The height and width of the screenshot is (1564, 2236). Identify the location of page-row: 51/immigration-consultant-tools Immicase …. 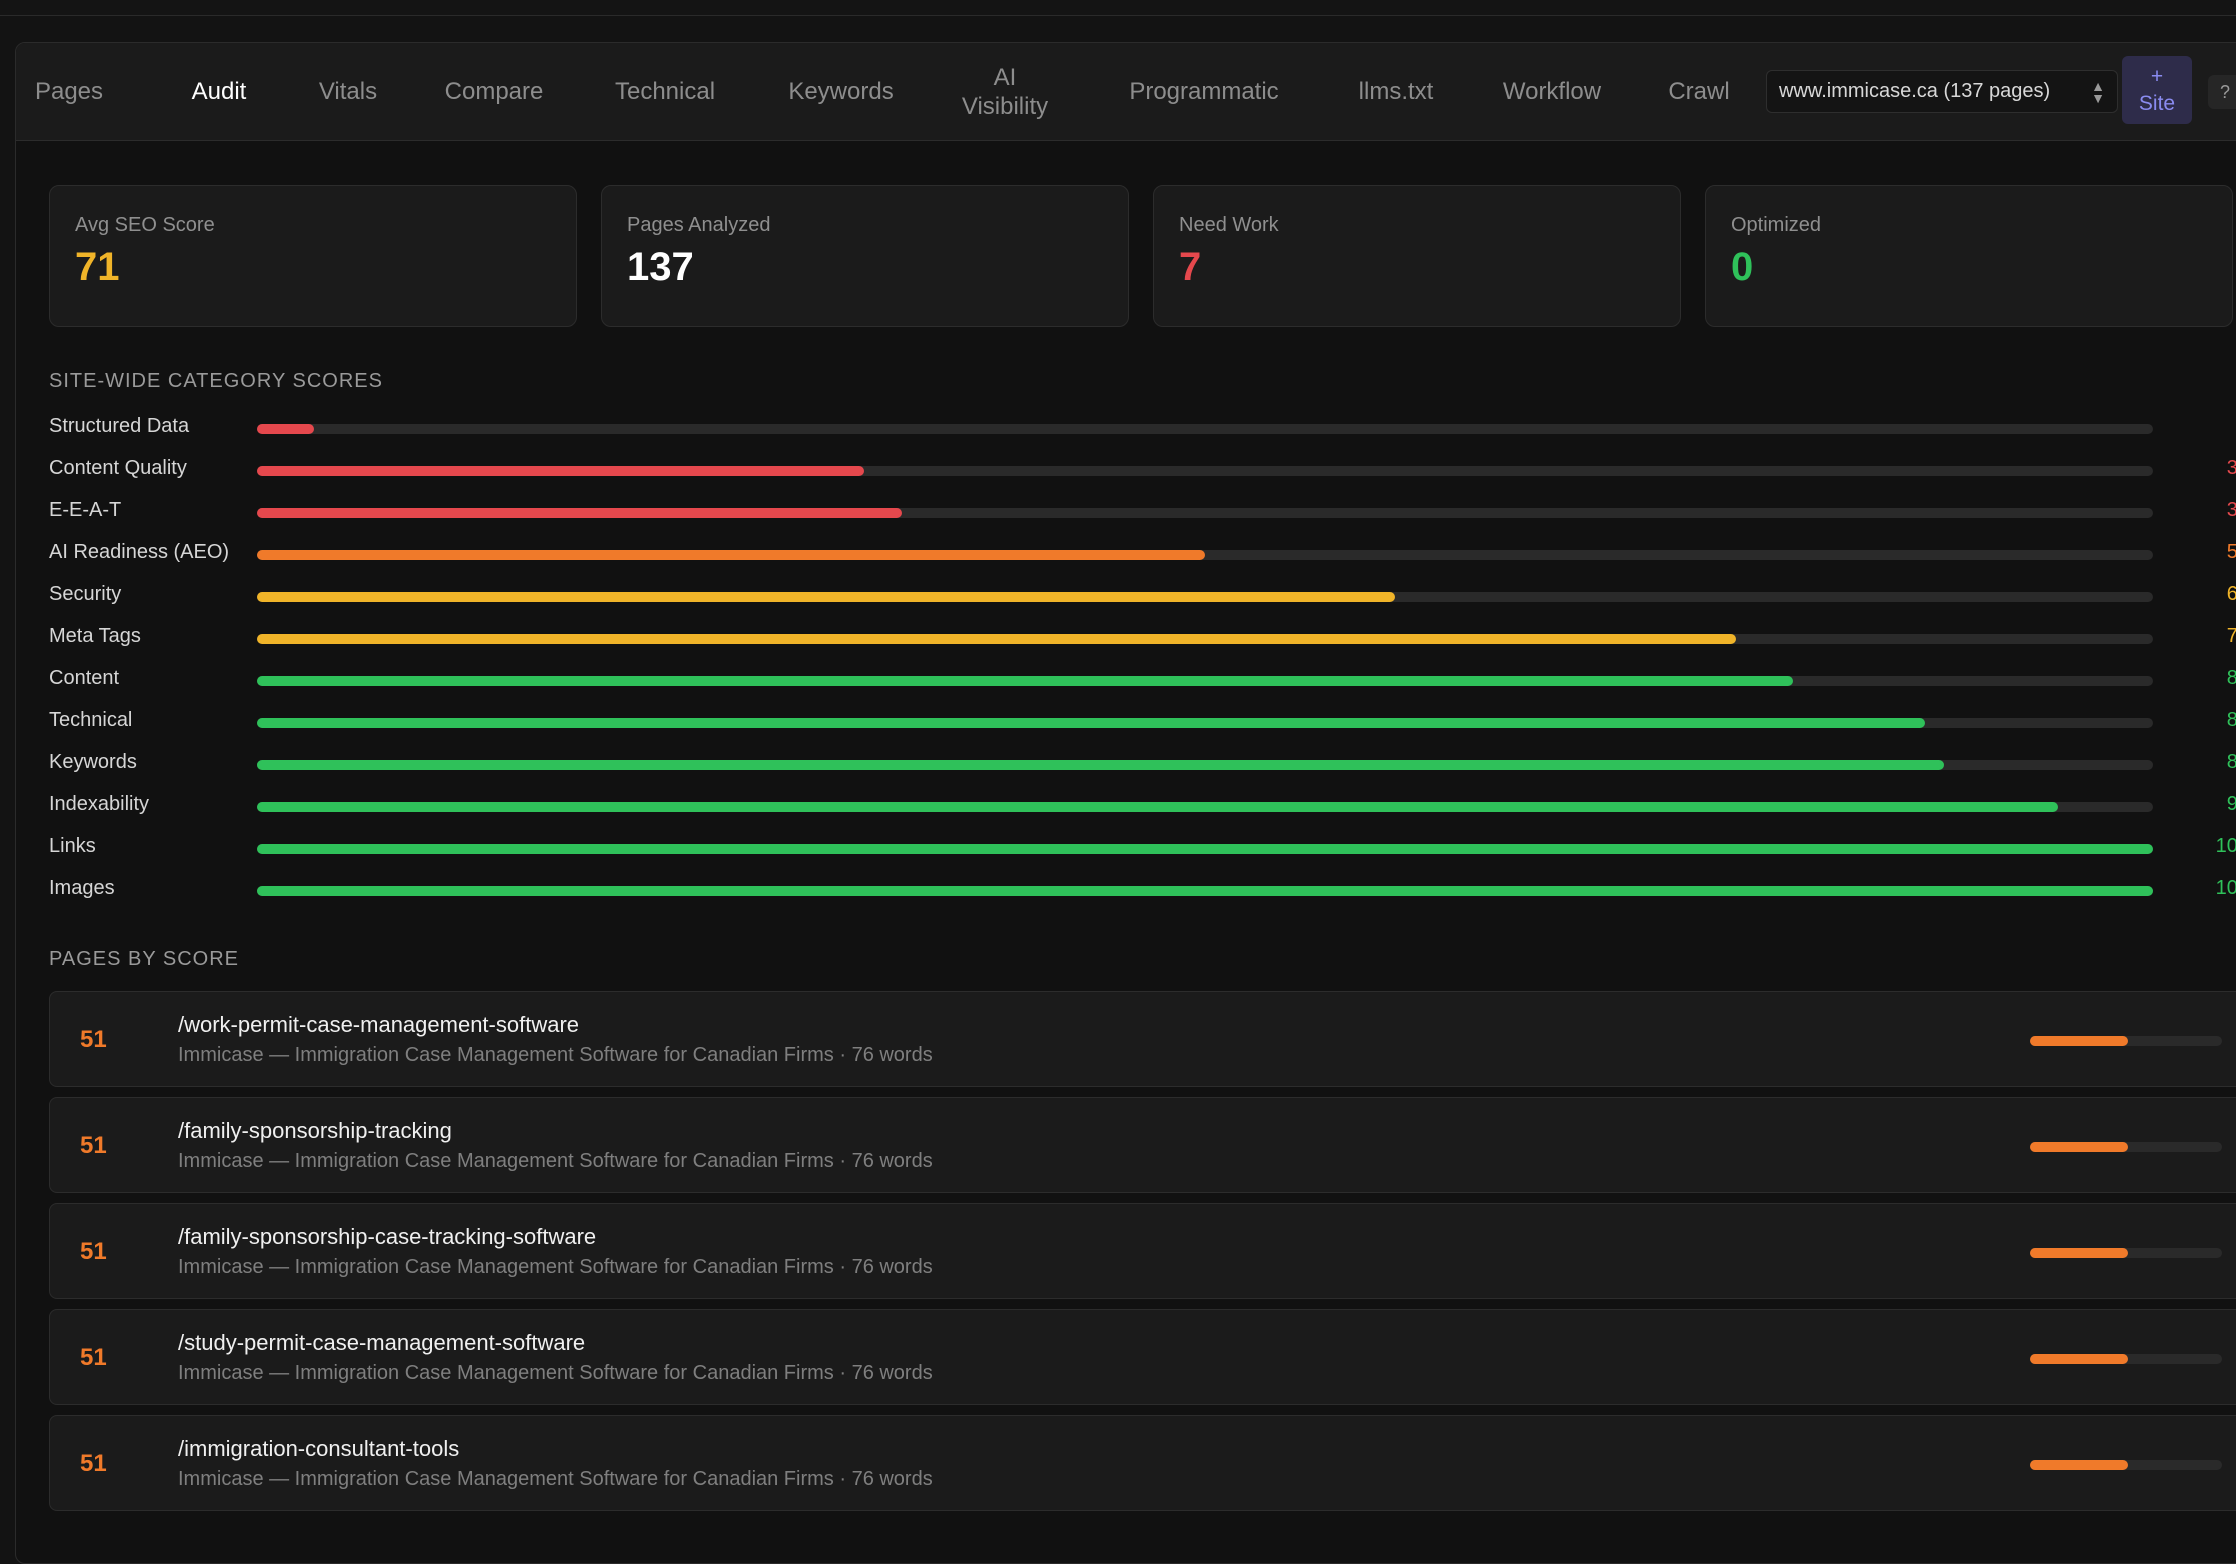
(1142, 1463).